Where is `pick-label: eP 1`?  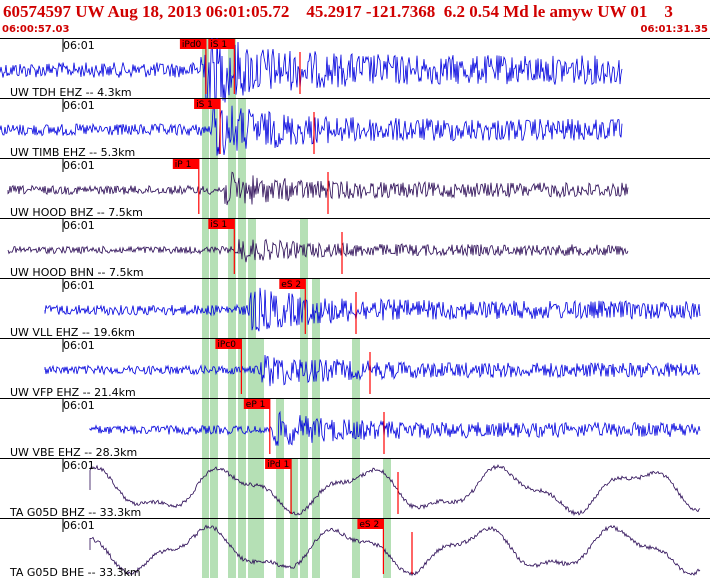 pick-label: eP 1 is located at coordinates (256, 405).